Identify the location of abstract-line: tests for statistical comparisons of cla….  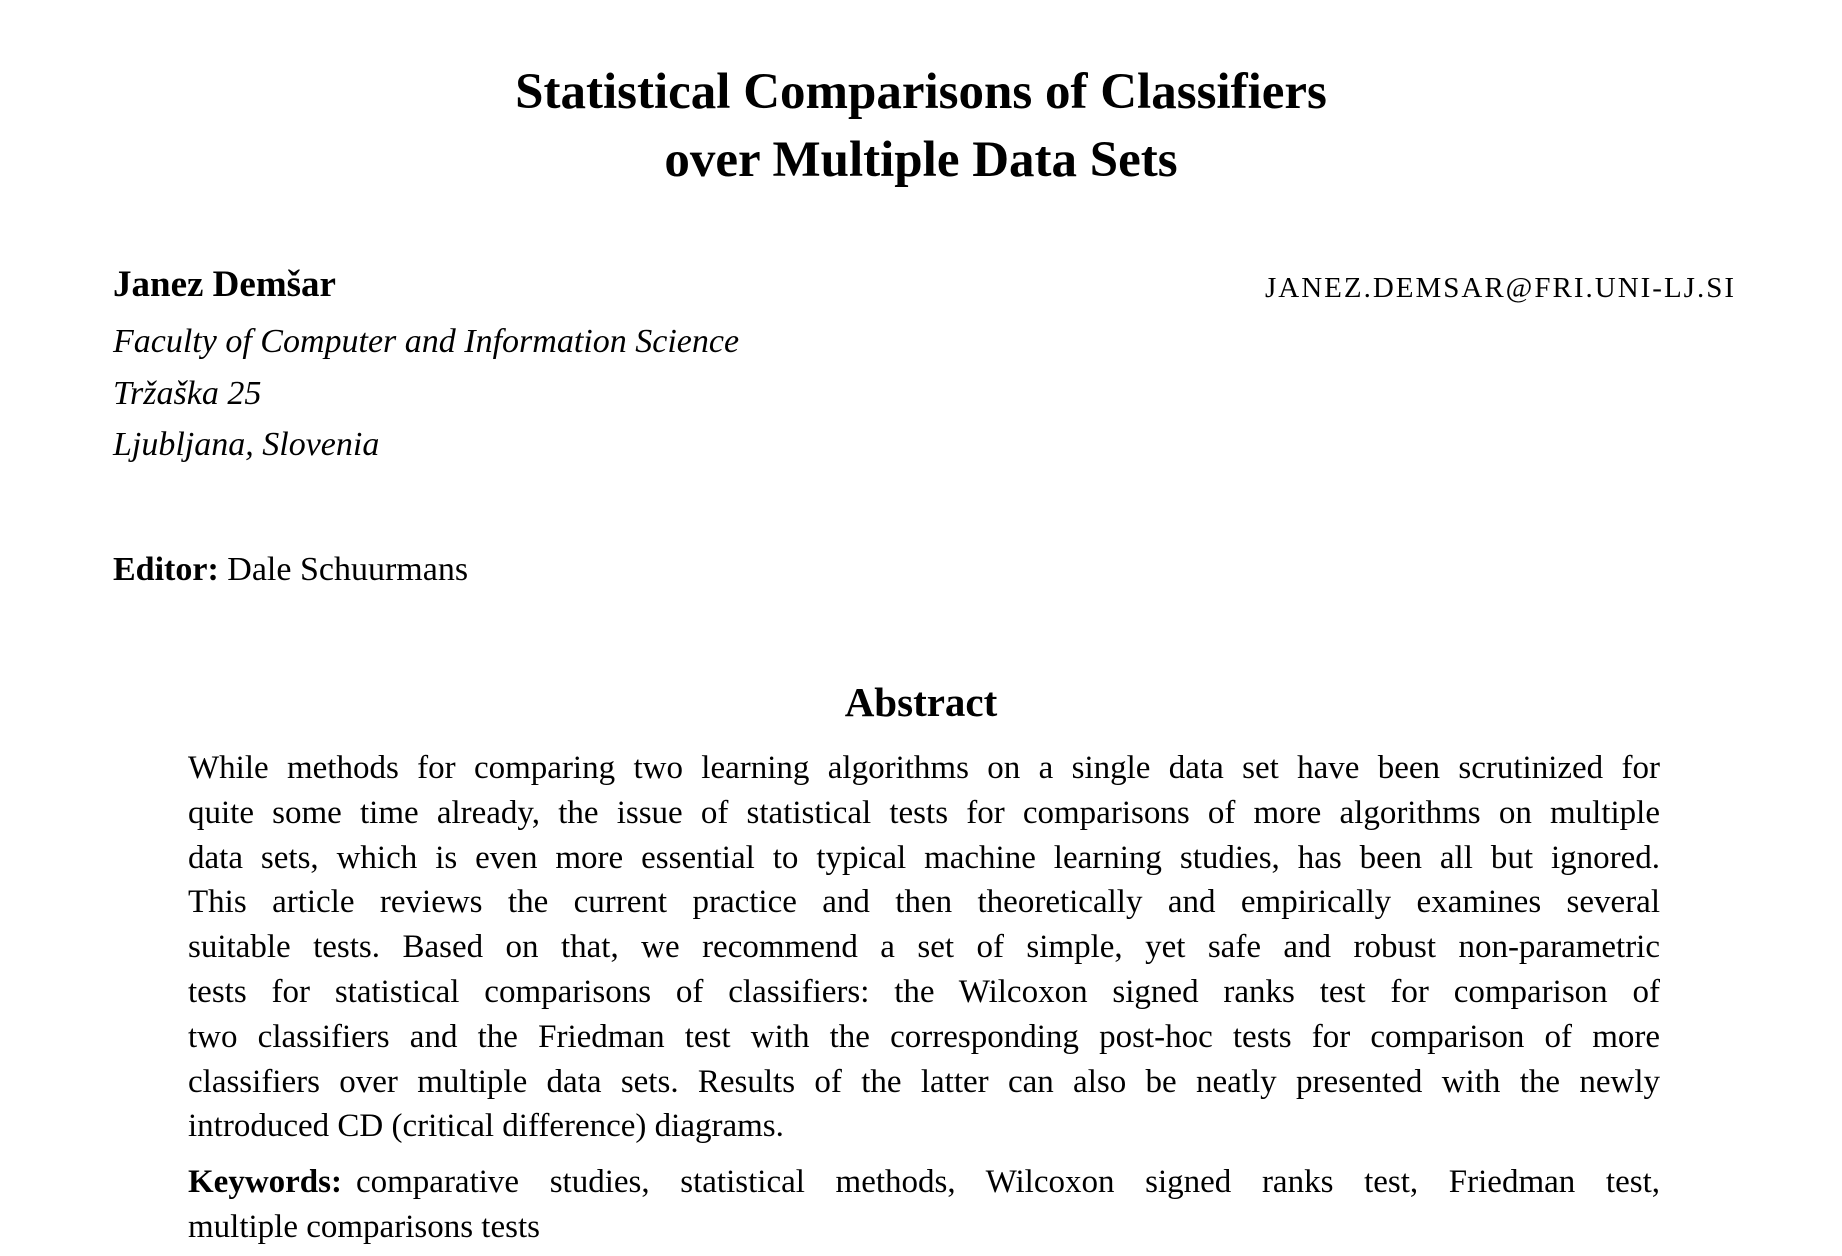
(924, 991).